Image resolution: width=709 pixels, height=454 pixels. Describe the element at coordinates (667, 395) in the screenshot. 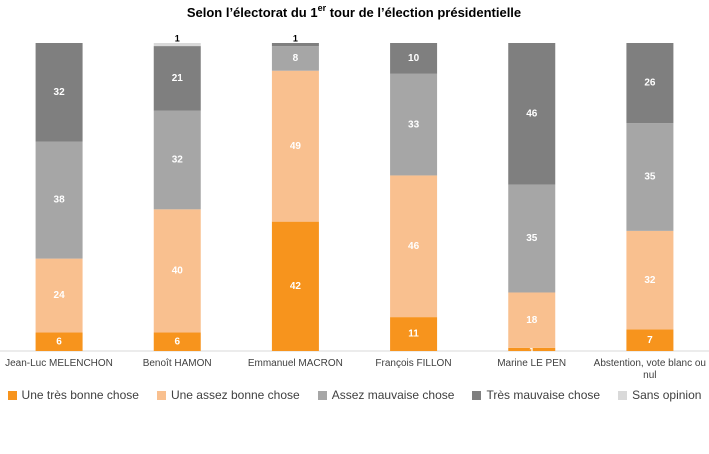

I see `legend-label: Sans opinion` at that location.